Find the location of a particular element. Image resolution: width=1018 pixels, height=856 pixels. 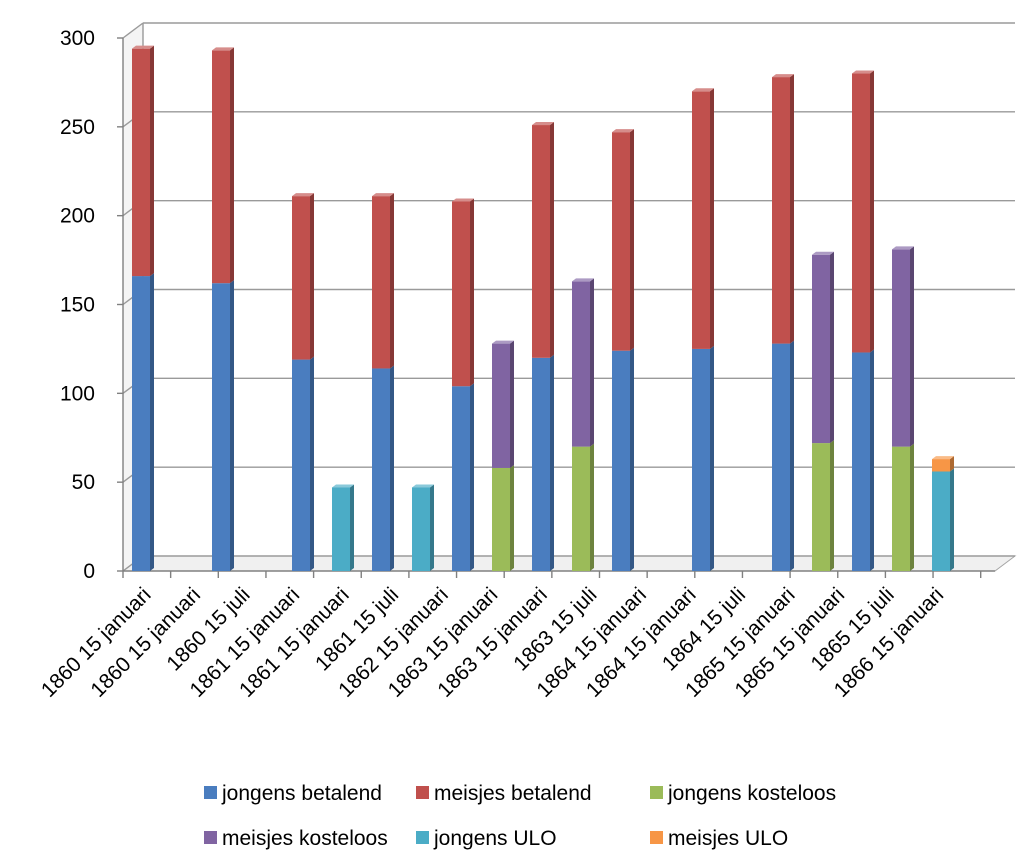

legend-label: jongens ULO is located at coordinates (495, 838).